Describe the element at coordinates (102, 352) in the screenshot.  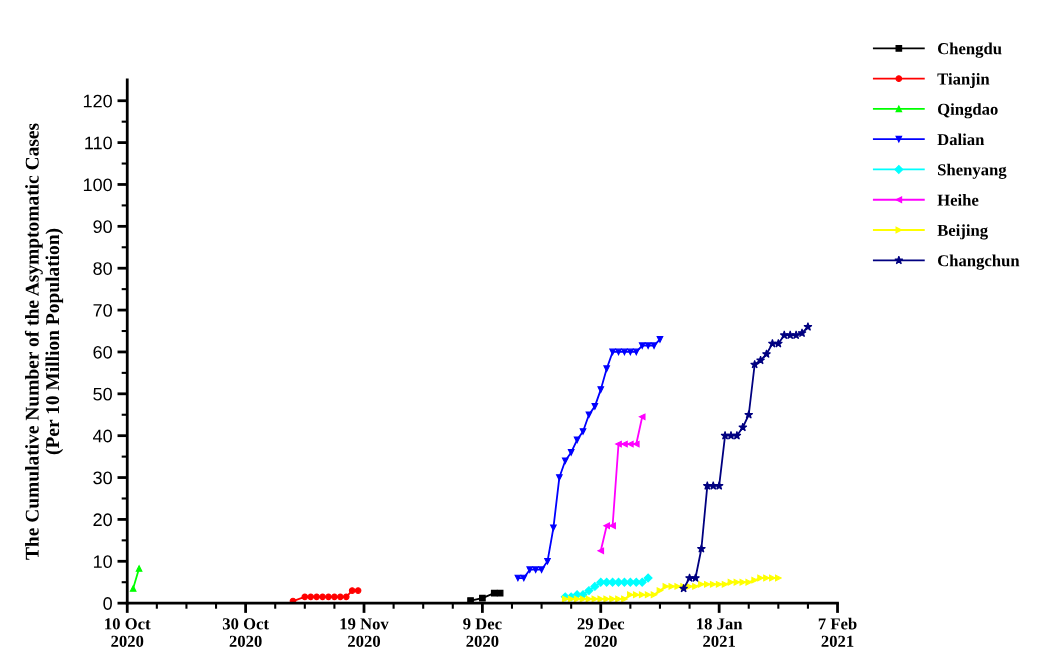
I see `y-tick-label: 60` at that location.